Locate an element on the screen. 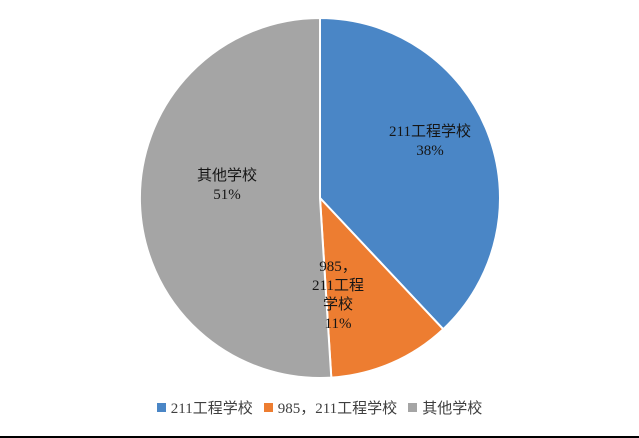 The width and height of the screenshot is (639, 438). legend-label: 其他学校 is located at coordinates (452, 409).